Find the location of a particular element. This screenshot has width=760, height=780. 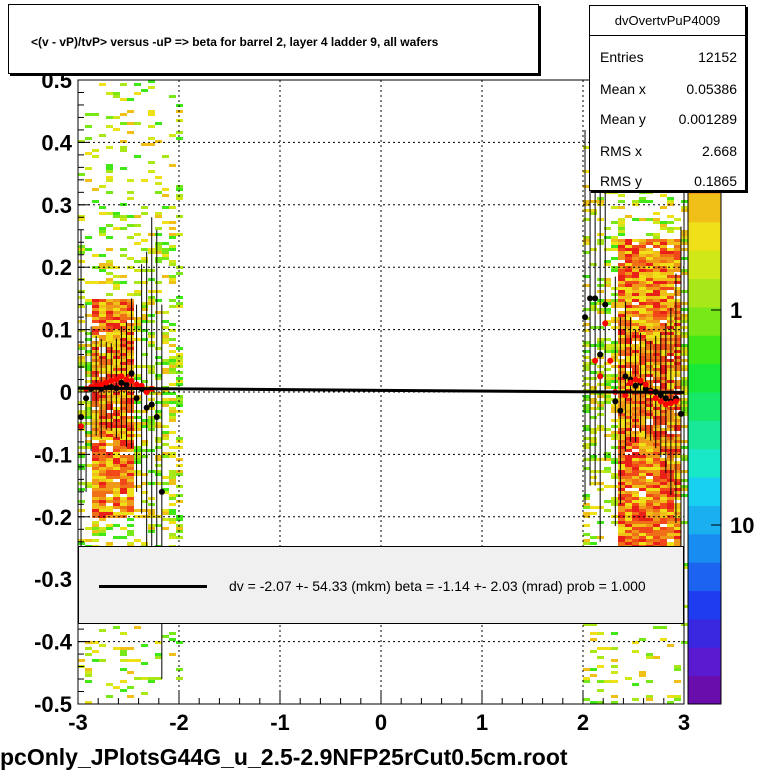

data-point-black is located at coordinates (625, 376).